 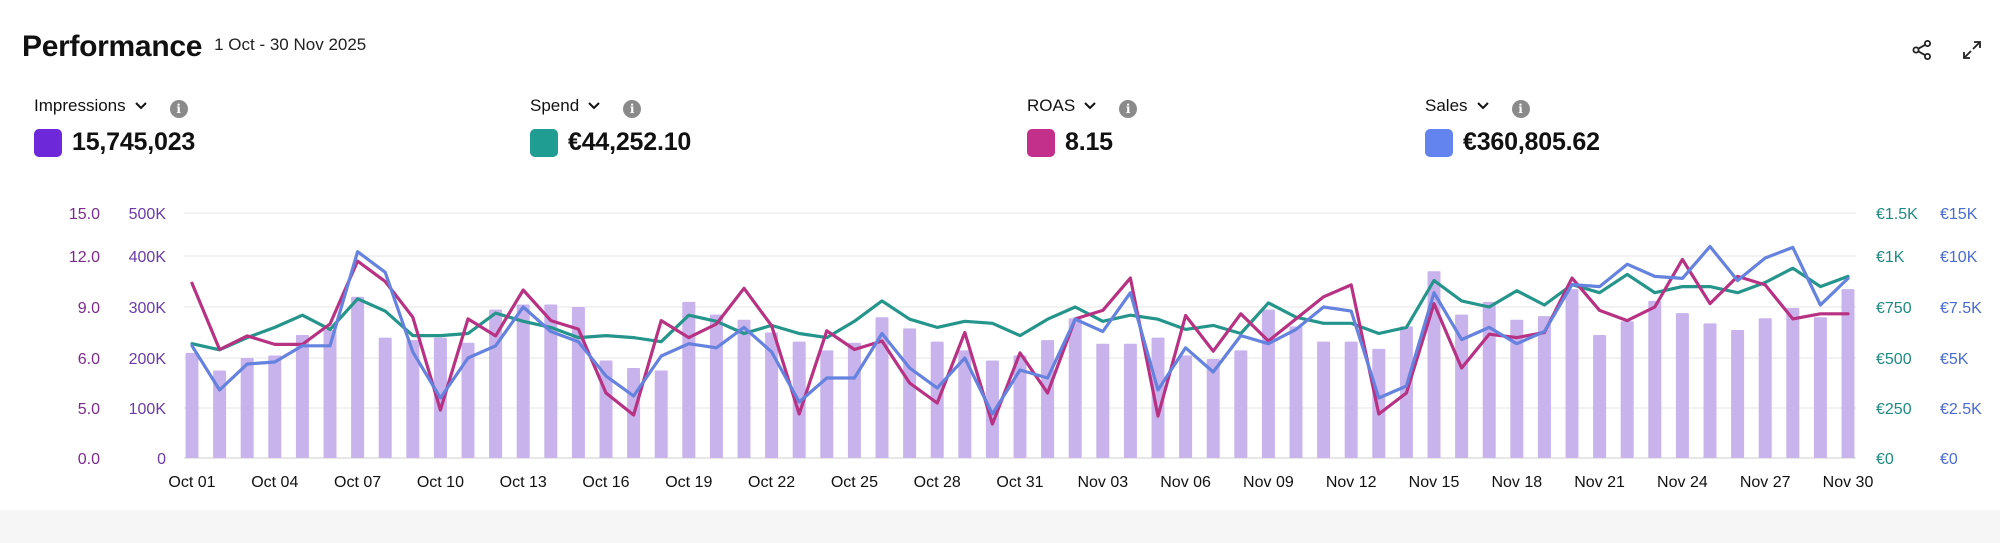 What do you see at coordinates (1765, 482) in the screenshot?
I see `x-tick-label: Nov 27` at bounding box center [1765, 482].